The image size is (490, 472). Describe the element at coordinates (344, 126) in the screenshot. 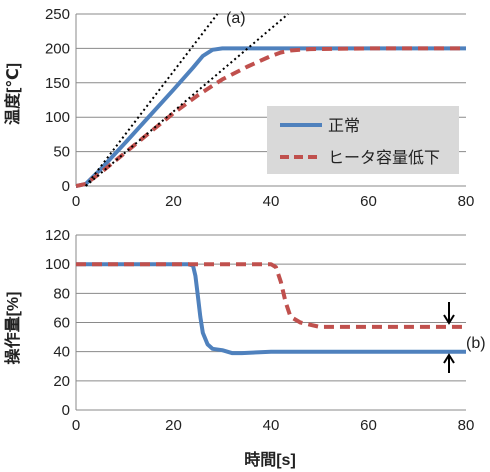

I see `legend-normal-label: 正常` at that location.